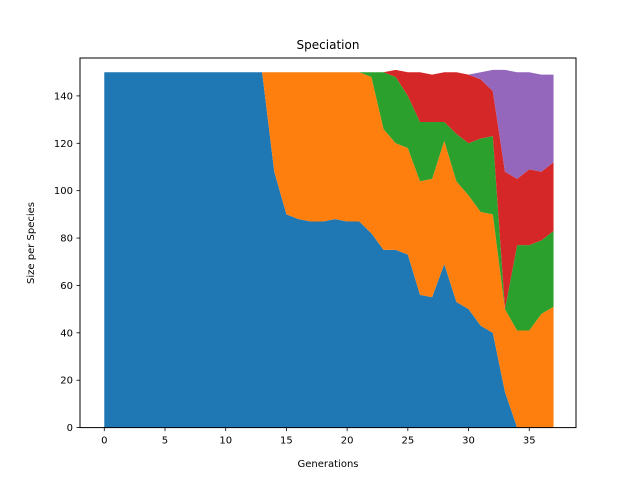 This screenshot has width=640, height=480. What do you see at coordinates (63, 144) in the screenshot?
I see `y-tick-label: 120` at bounding box center [63, 144].